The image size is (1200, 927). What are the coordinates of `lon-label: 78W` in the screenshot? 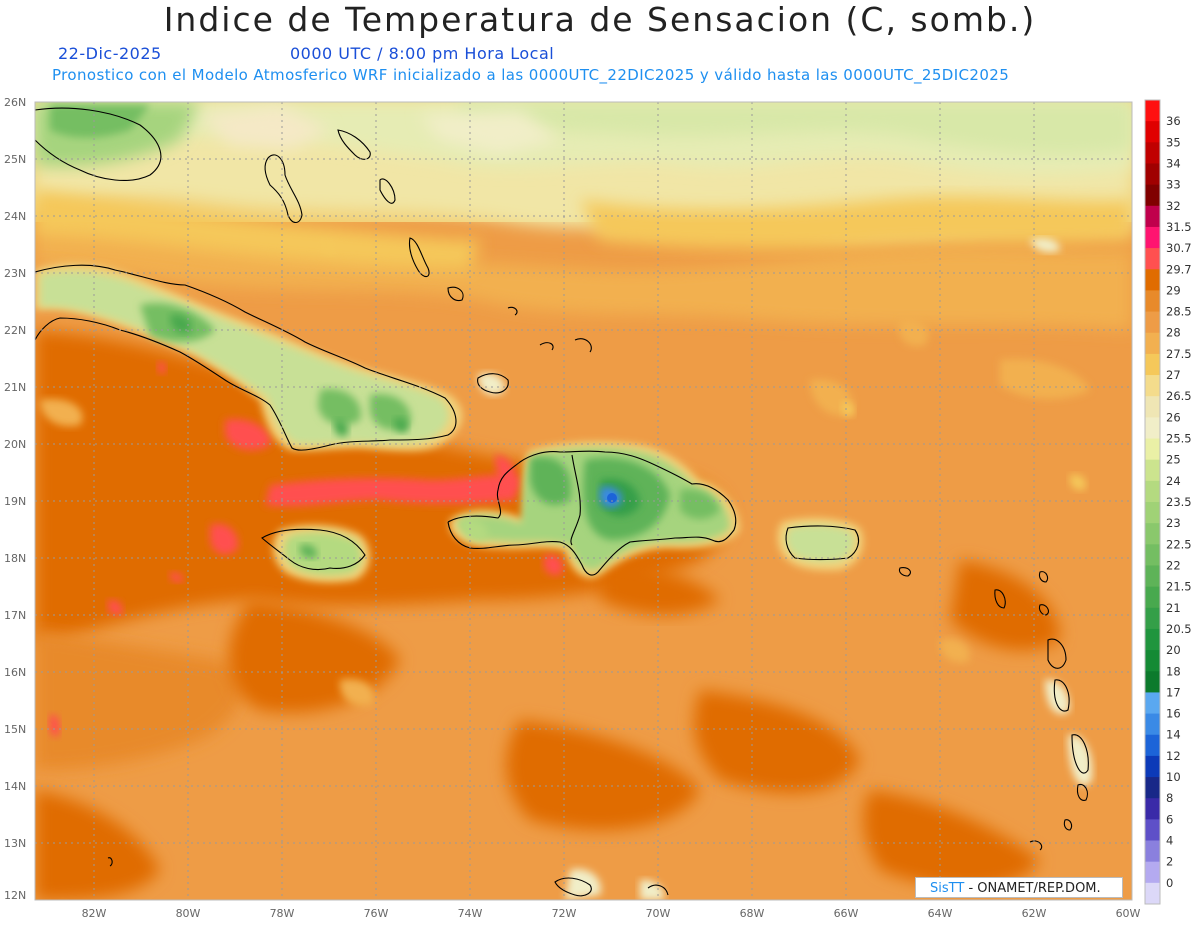 It's located at (282, 913).